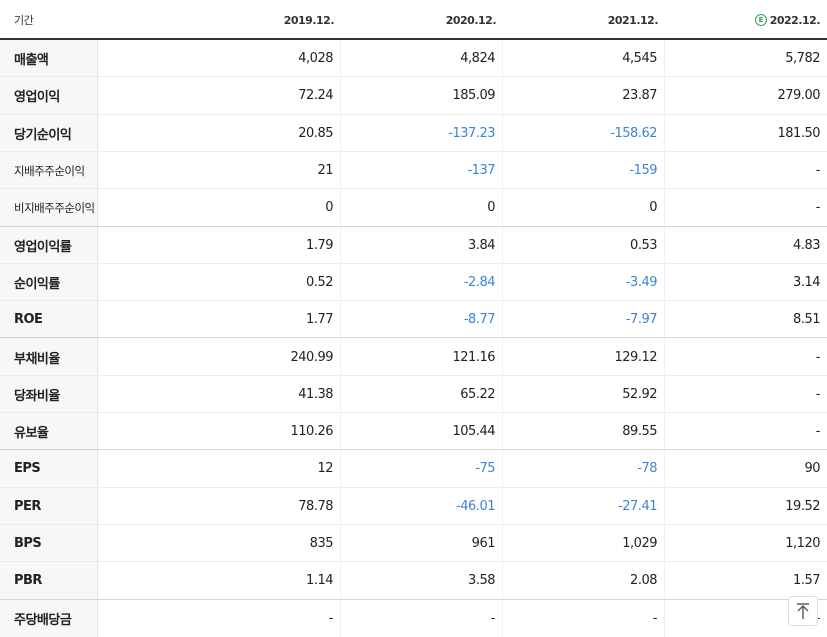 Image resolution: width=827 pixels, height=637 pixels. Describe the element at coordinates (584, 394) in the screenshot. I see `value-cell: 52.92` at that location.